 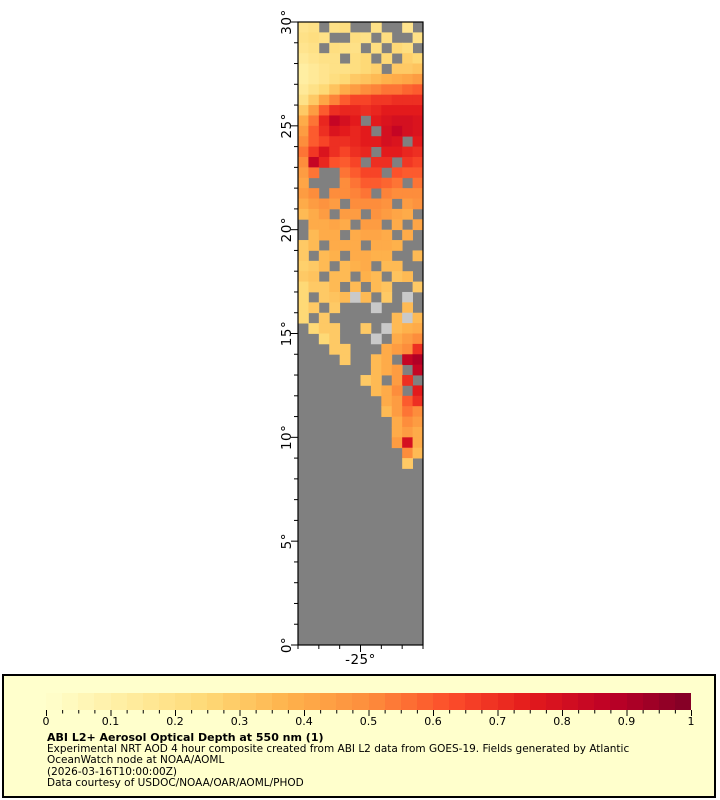 I want to click on colorbar, so click(x=368, y=701).